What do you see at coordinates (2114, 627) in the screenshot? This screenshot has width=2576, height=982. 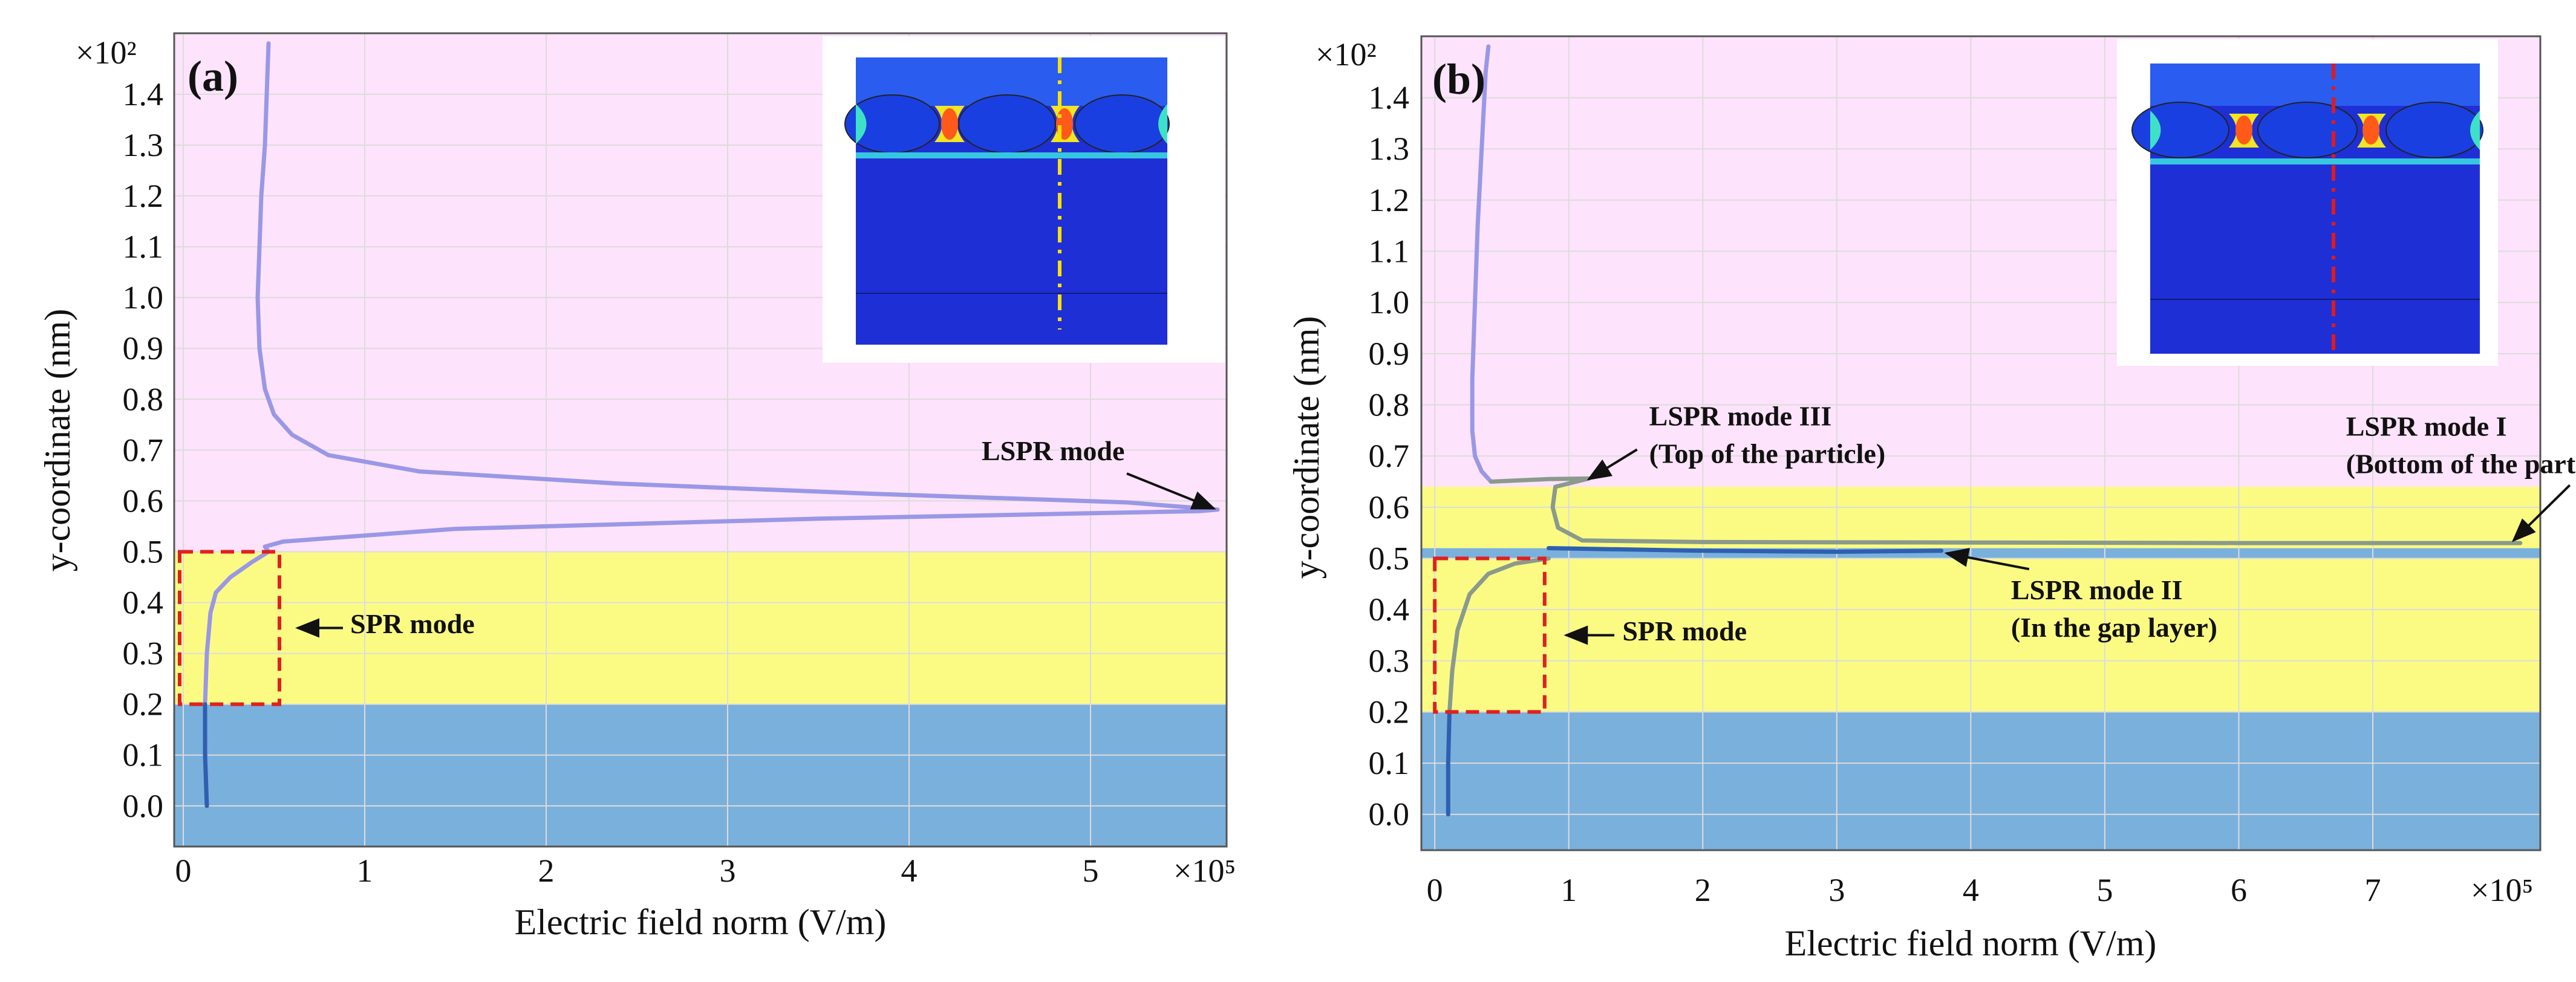 I see `annotation-sublabel: (In the gap layer)` at bounding box center [2114, 627].